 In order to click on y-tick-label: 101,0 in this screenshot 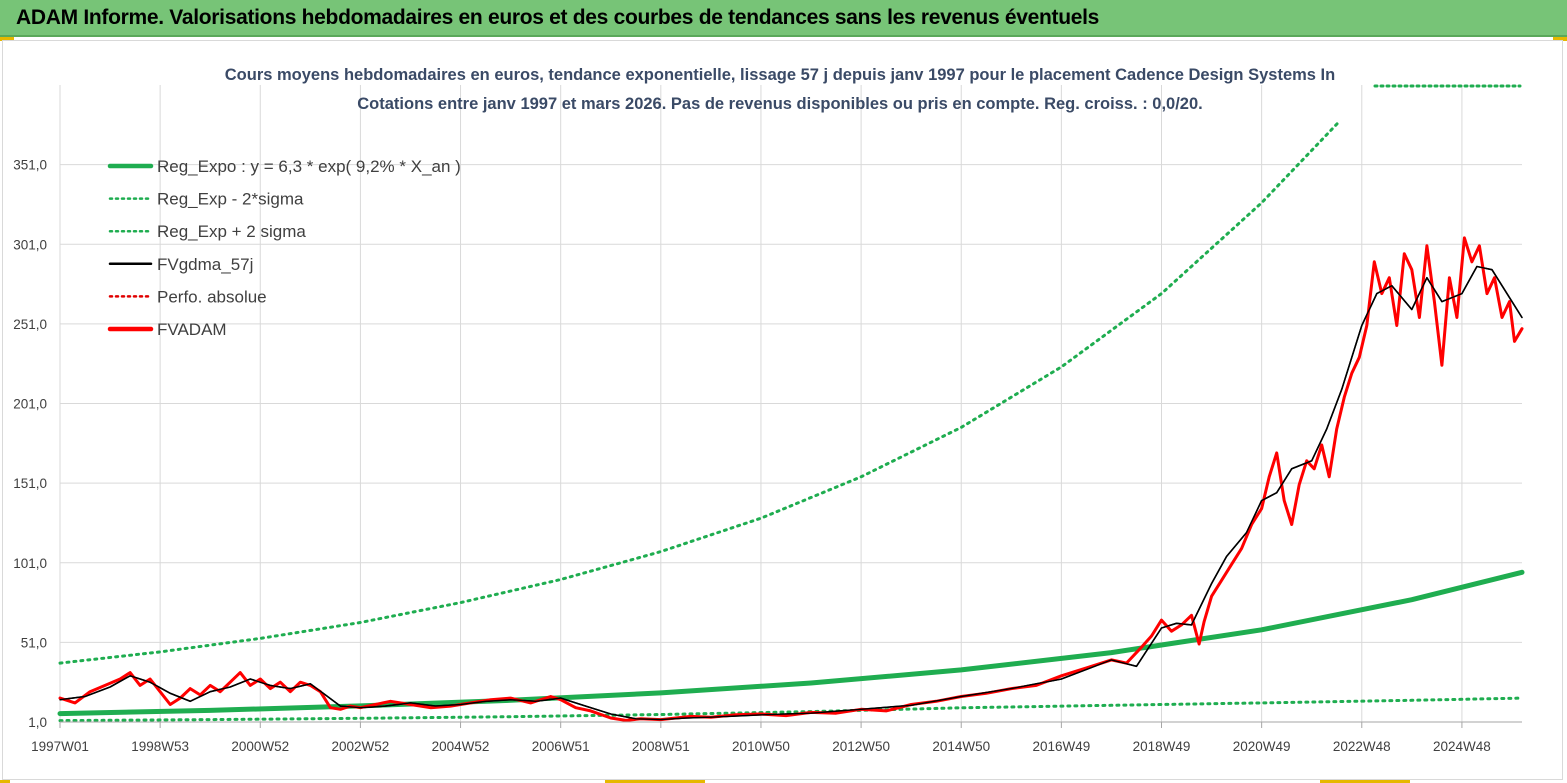, I will do `click(30, 563)`.